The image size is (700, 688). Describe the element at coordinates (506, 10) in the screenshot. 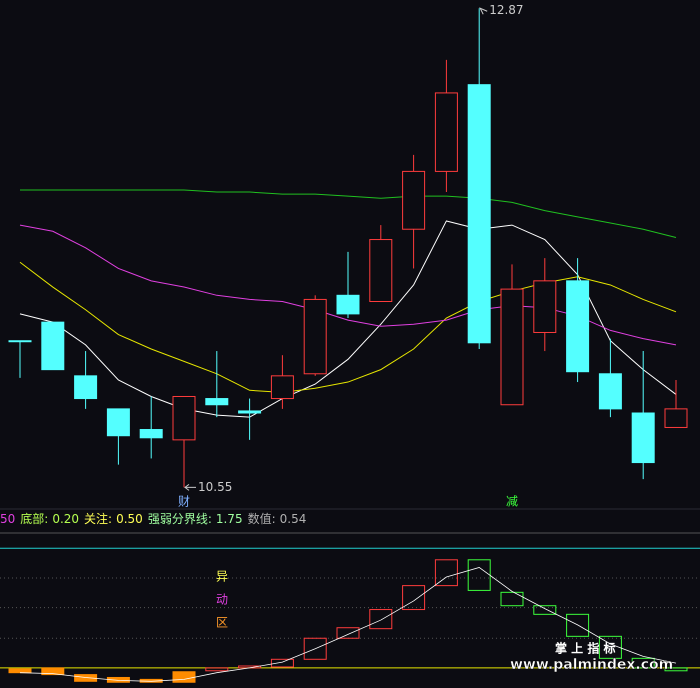

I see `high-annotation: 12.87` at that location.